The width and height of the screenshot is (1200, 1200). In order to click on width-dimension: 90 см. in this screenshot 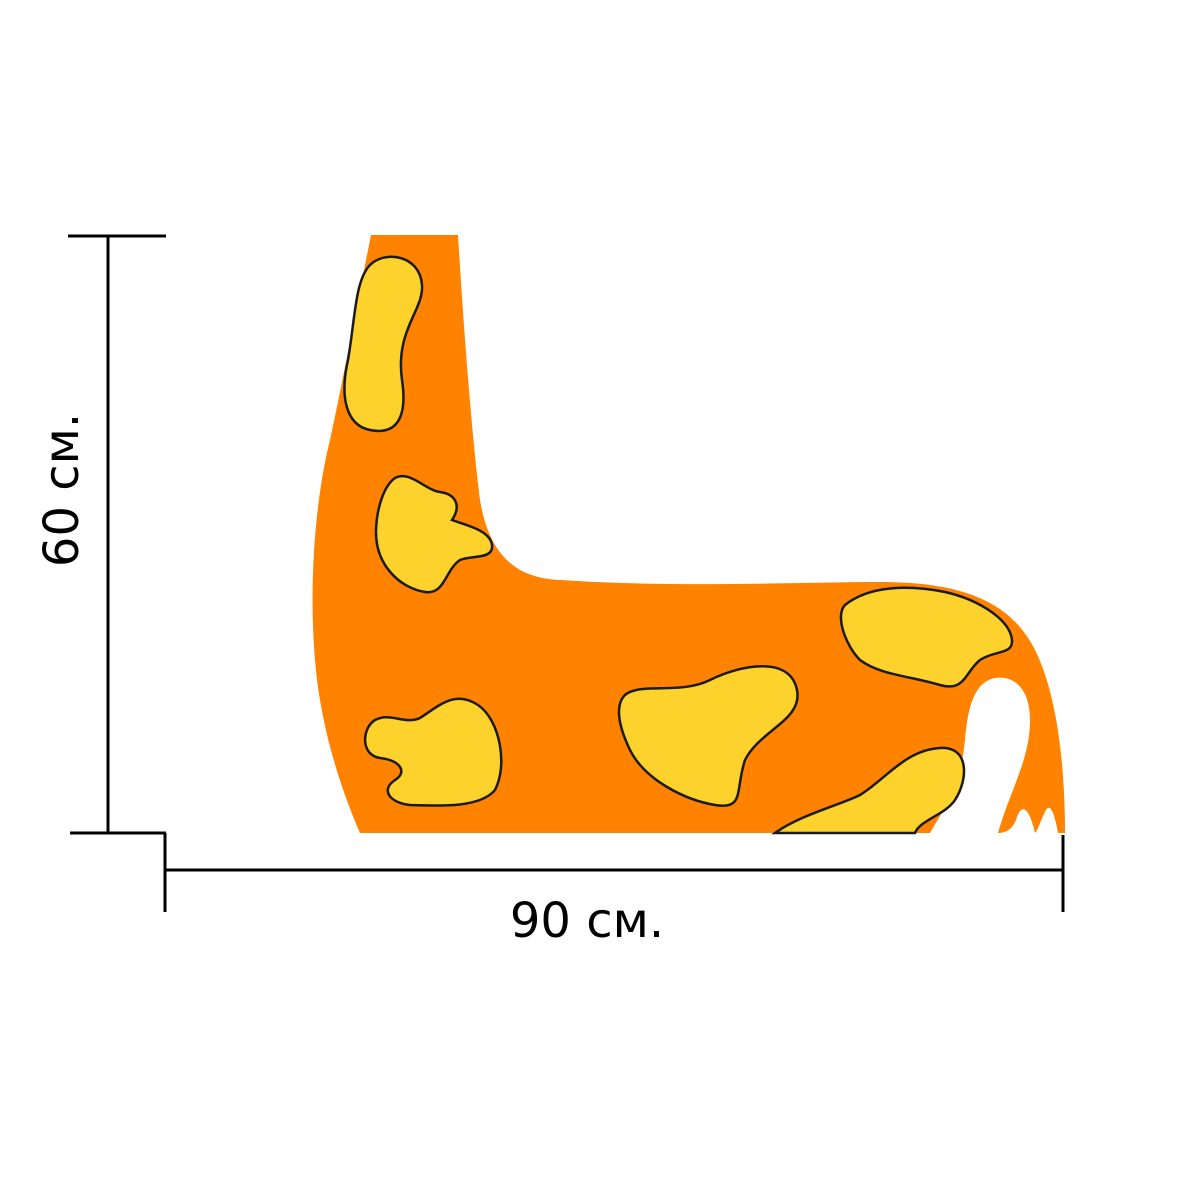, I will do `click(614, 891)`.